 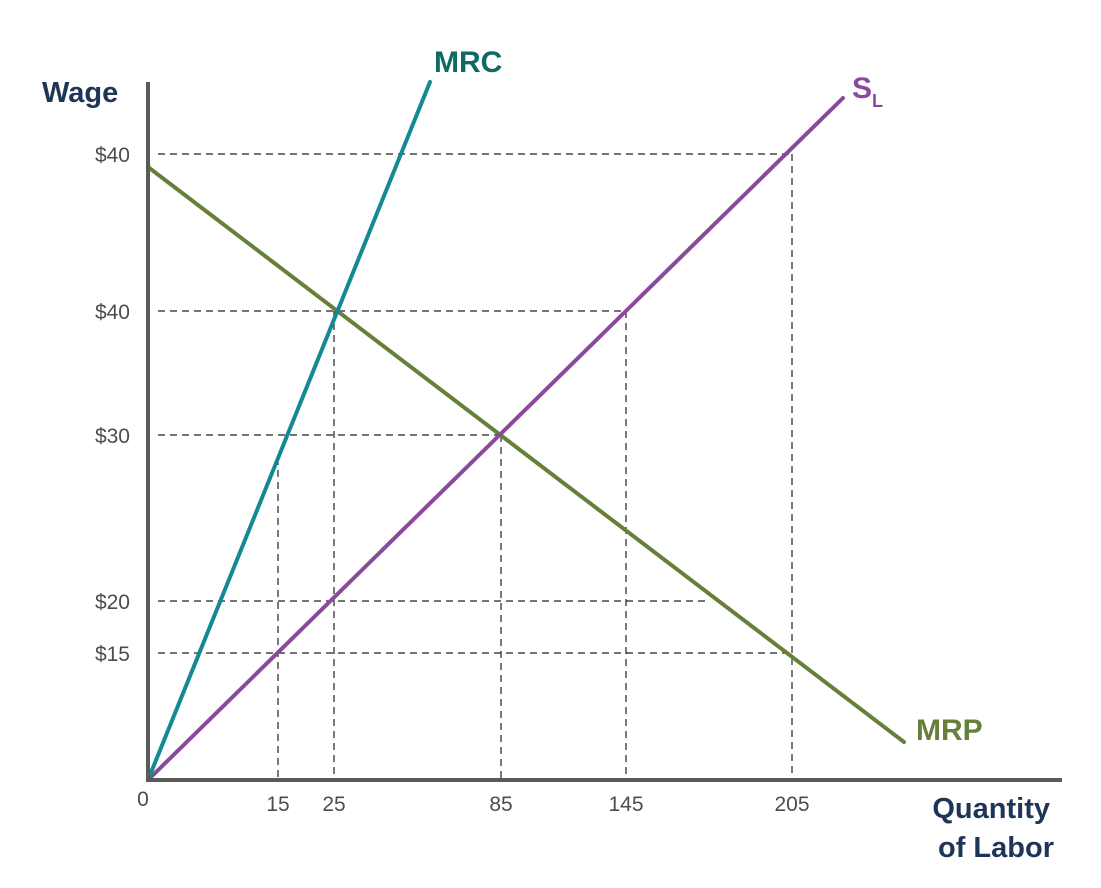 What do you see at coordinates (112, 436) in the screenshot?
I see `y-tick-label-w30: $30` at bounding box center [112, 436].